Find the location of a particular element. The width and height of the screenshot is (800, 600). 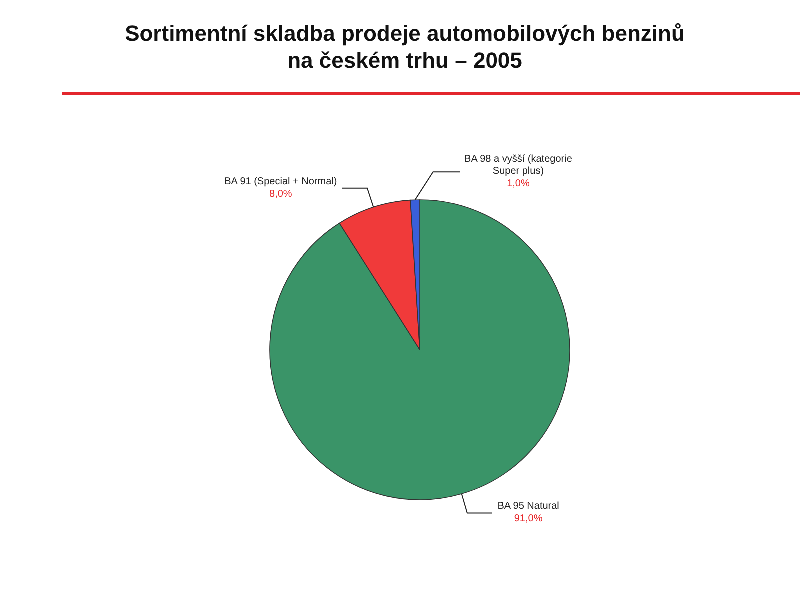

data-label: 91,0% is located at coordinates (528, 519).